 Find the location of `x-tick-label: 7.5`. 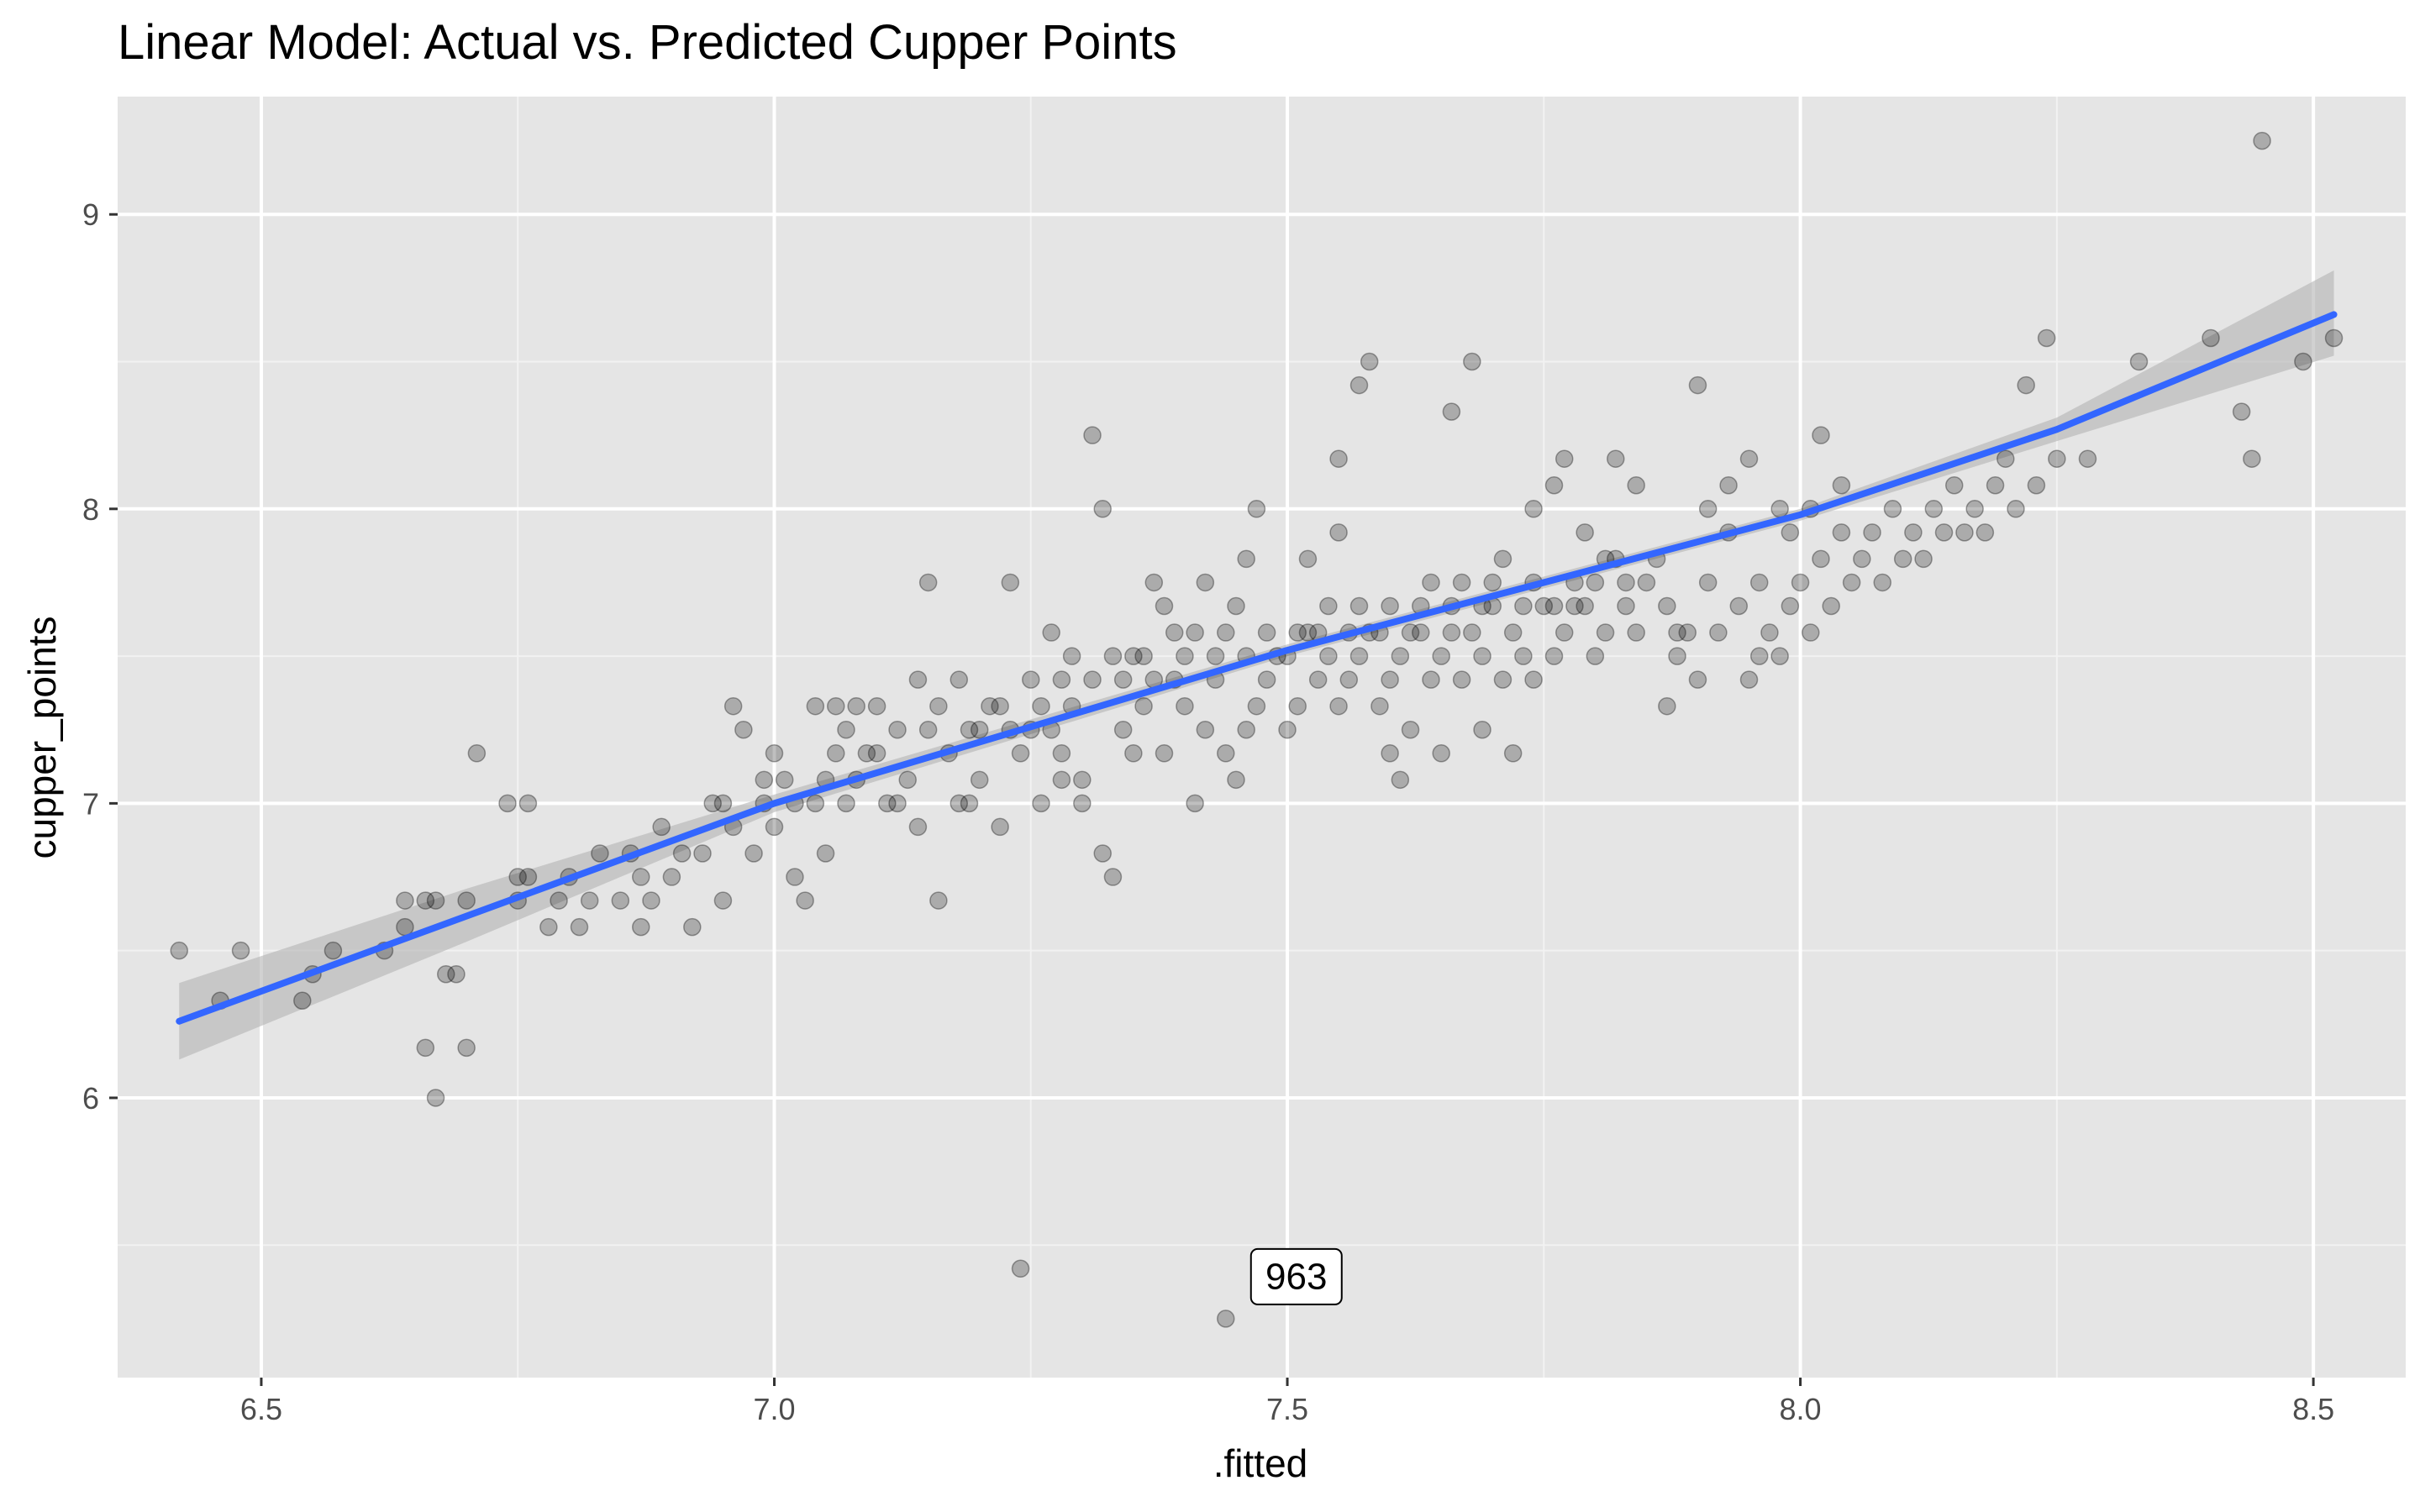

x-tick-label: 7.5 is located at coordinates (1287, 1409).